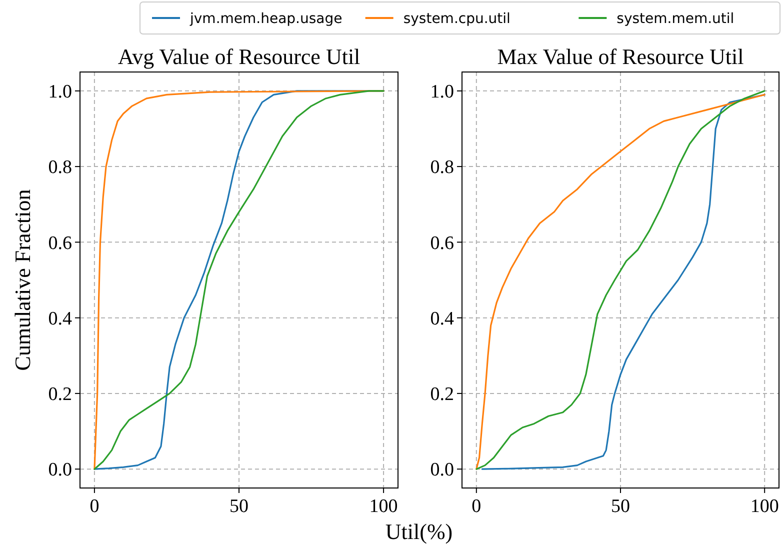 Image resolution: width=782 pixels, height=547 pixels. I want to click on legend-label: system.mem.util, so click(675, 18).